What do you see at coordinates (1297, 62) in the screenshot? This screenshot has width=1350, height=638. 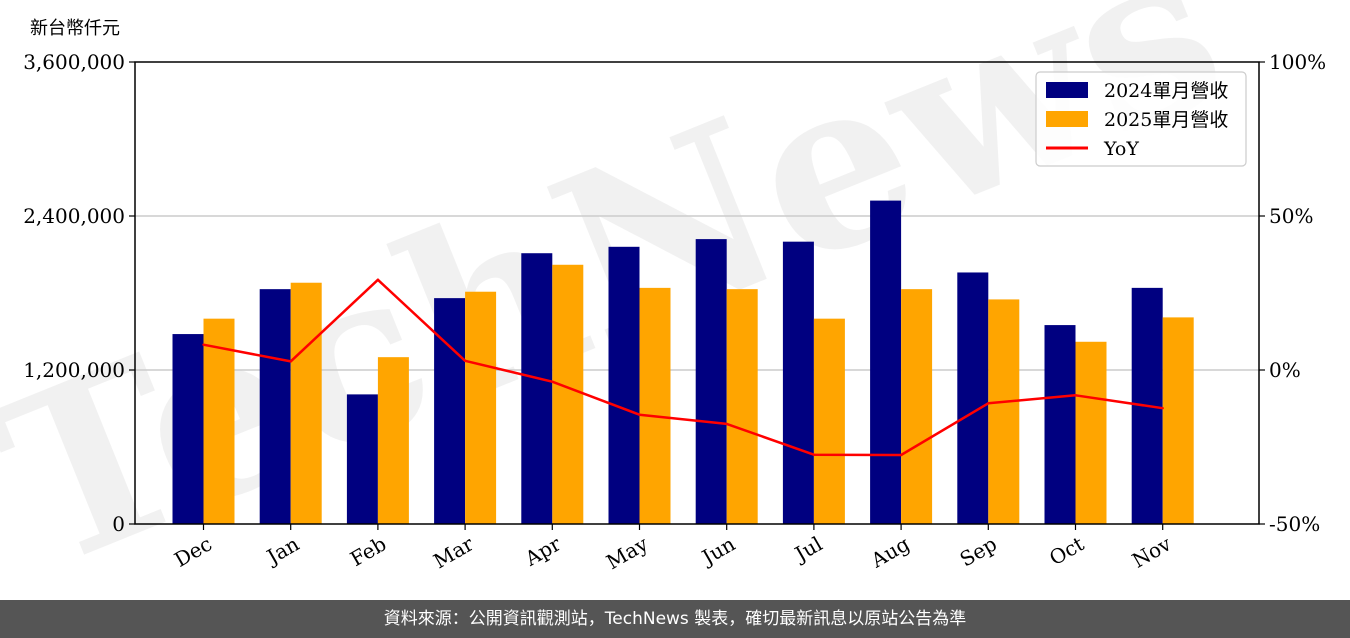 I see `y2-tick-label: 100%` at bounding box center [1297, 62].